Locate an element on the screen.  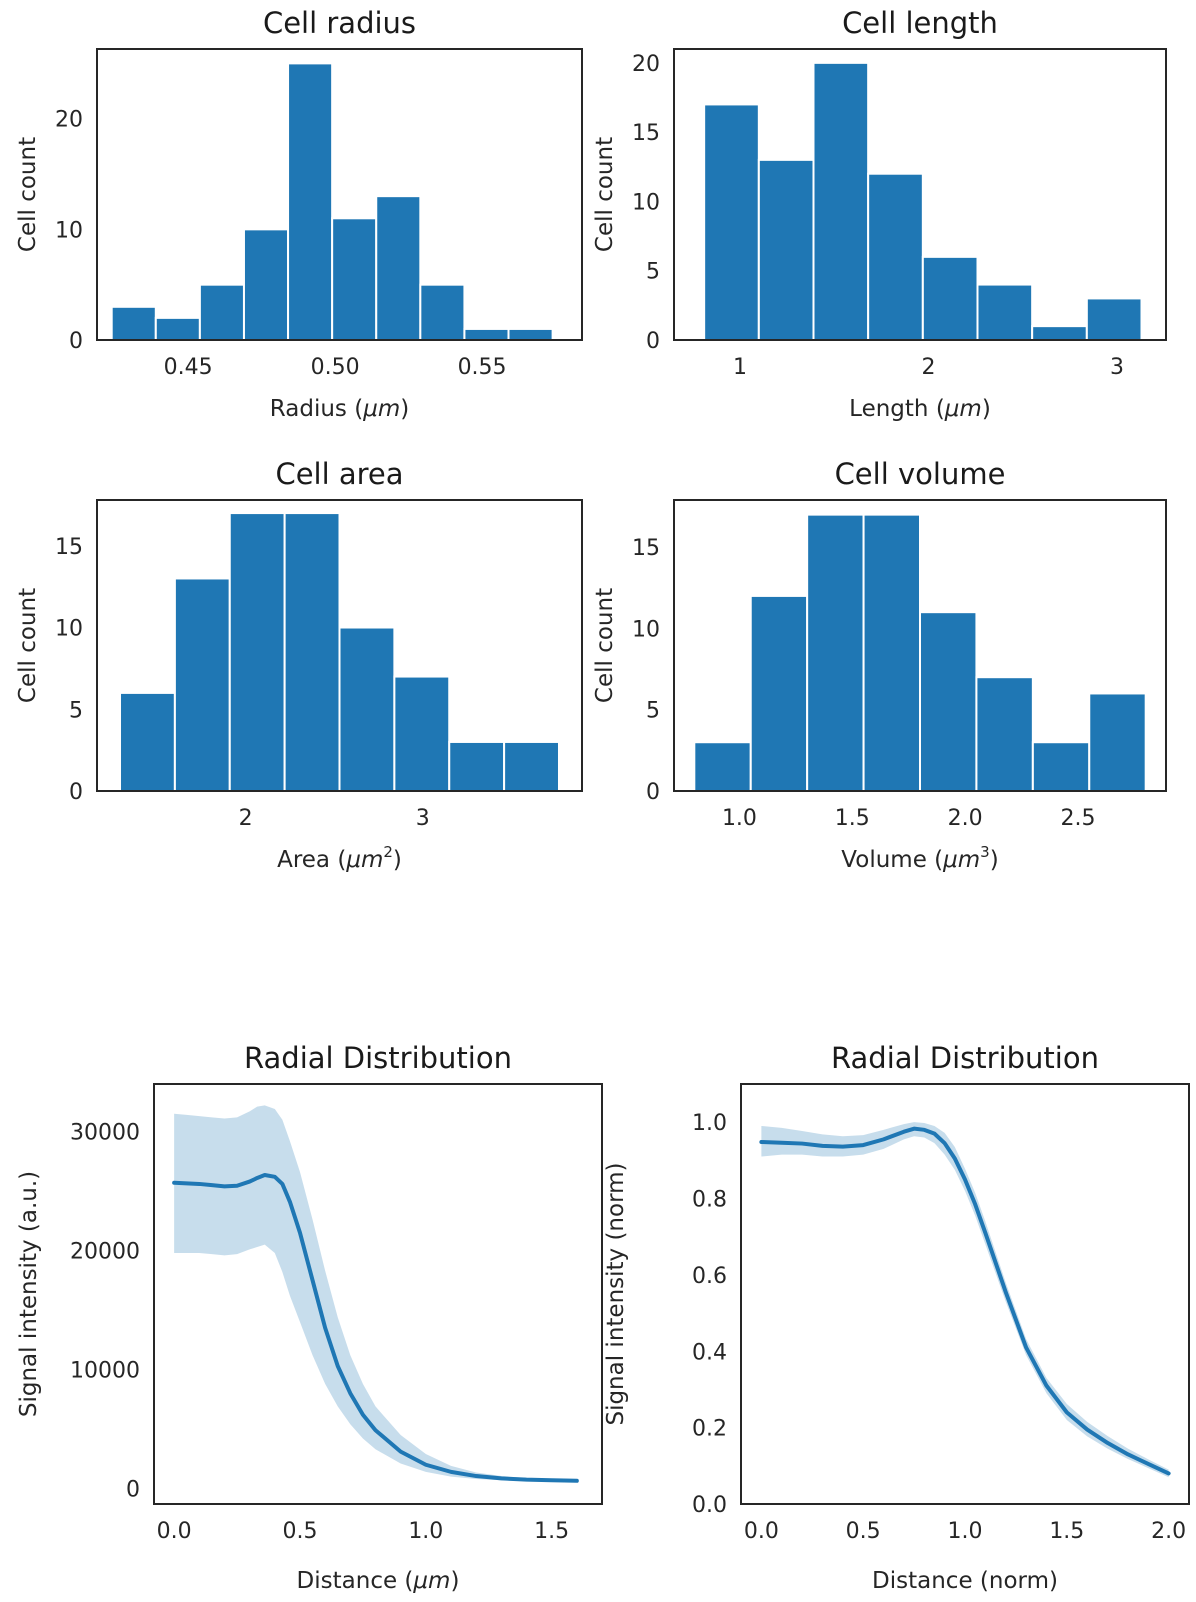
x-axis-label: Radius (μm) is located at coordinates (339, 409).